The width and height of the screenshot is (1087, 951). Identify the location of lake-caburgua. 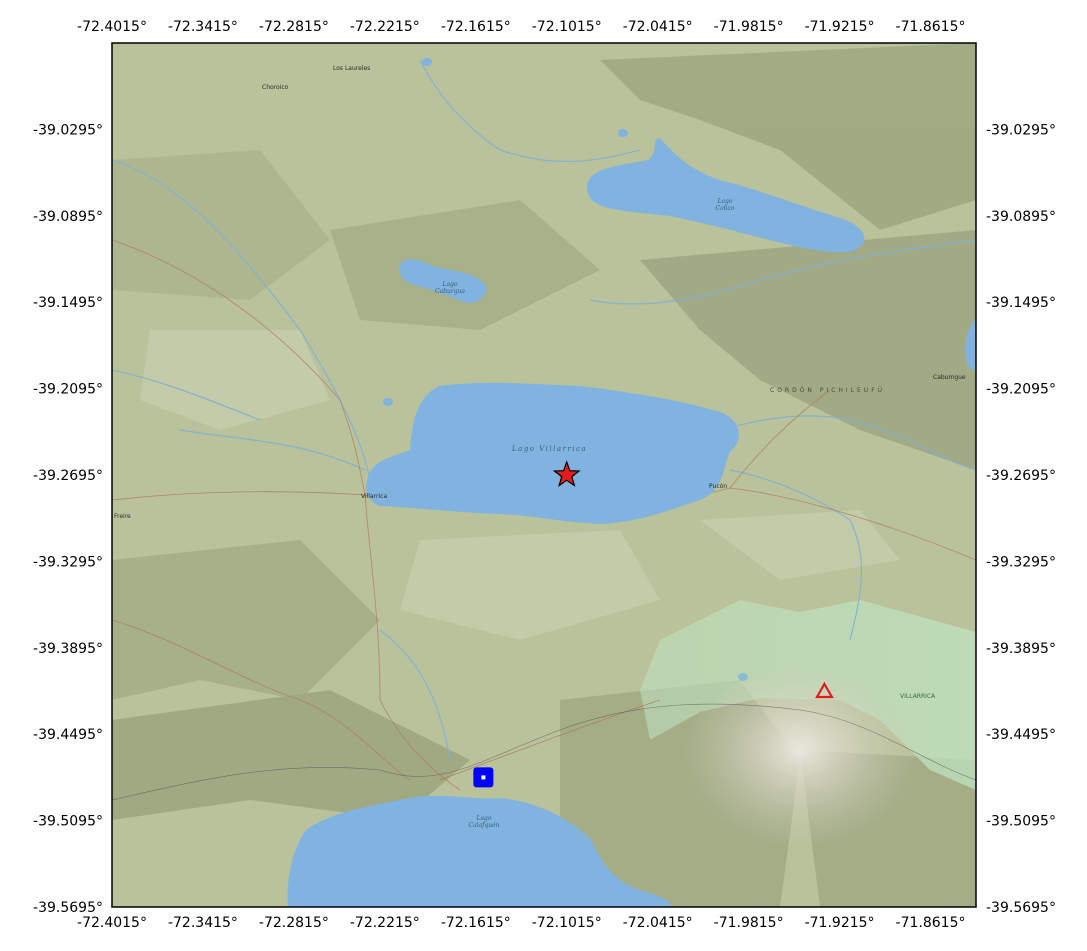
(443, 281).